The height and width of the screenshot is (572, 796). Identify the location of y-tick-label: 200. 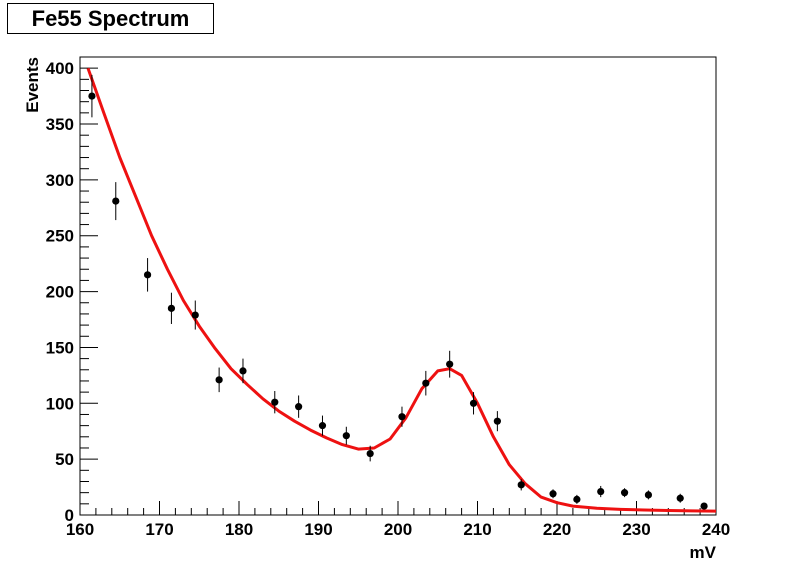
(60, 292).